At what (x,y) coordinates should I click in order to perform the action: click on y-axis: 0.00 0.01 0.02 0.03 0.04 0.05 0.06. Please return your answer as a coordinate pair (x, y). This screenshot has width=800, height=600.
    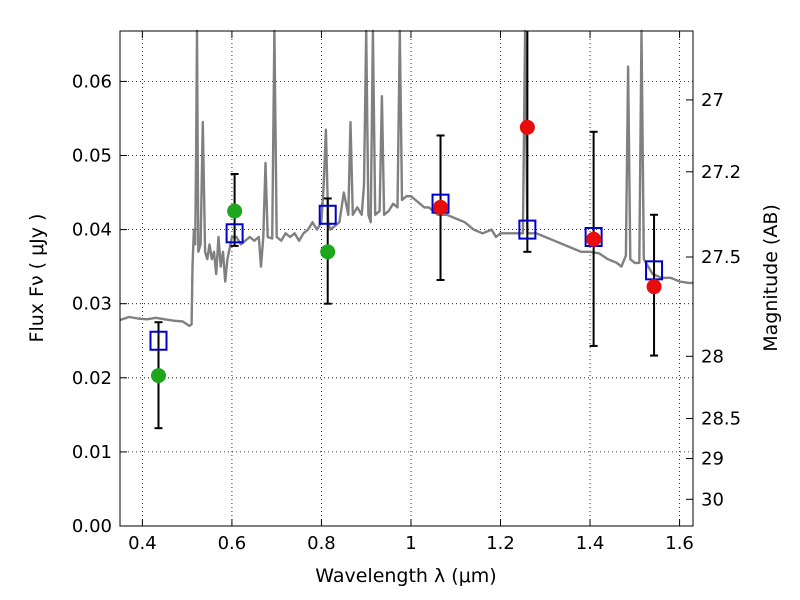
    Looking at the image, I should click on (99, 304).